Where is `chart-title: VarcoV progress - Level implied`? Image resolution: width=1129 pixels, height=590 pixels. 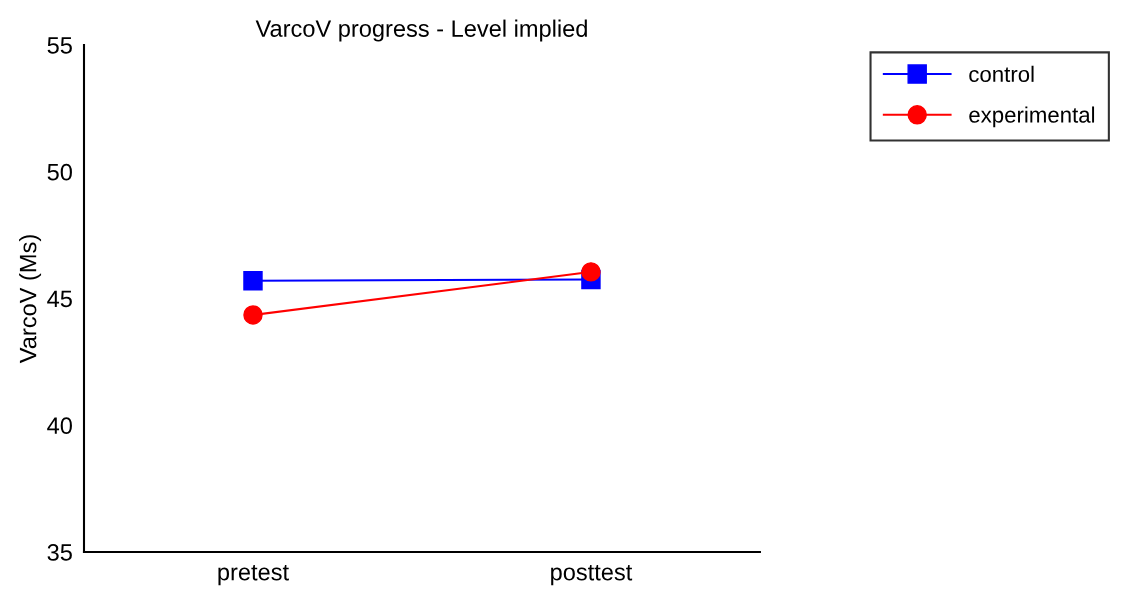
chart-title: VarcoV progress - Level implied is located at coordinates (421, 30).